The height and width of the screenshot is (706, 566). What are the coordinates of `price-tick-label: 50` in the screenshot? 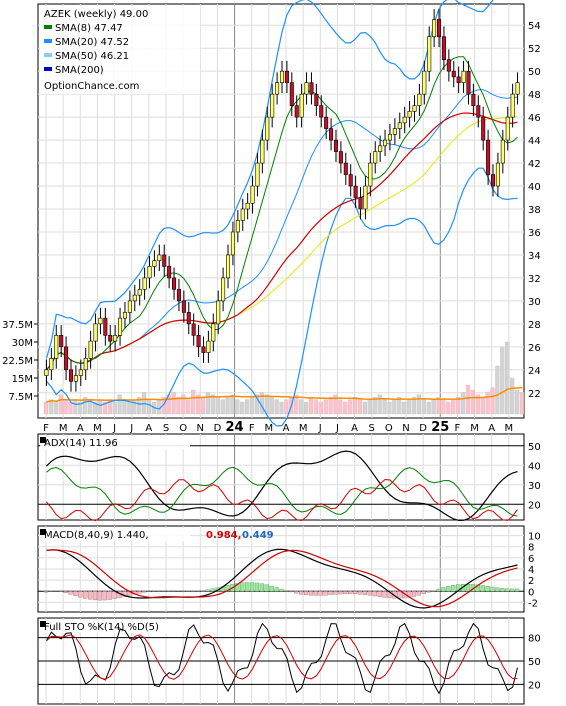 It's located at (534, 72).